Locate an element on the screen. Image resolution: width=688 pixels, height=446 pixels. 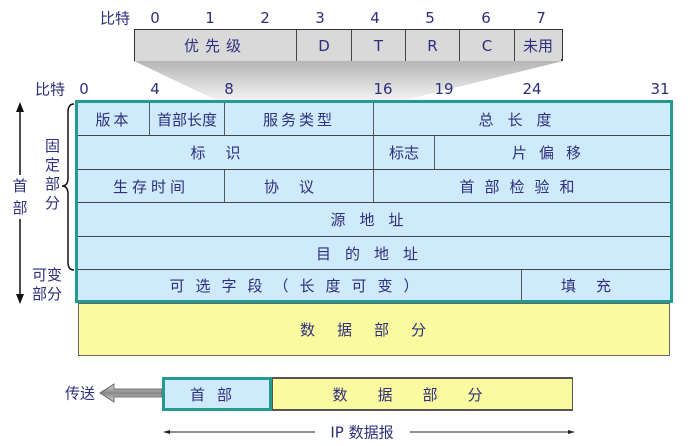
tos-bit: 2 is located at coordinates (265, 18).